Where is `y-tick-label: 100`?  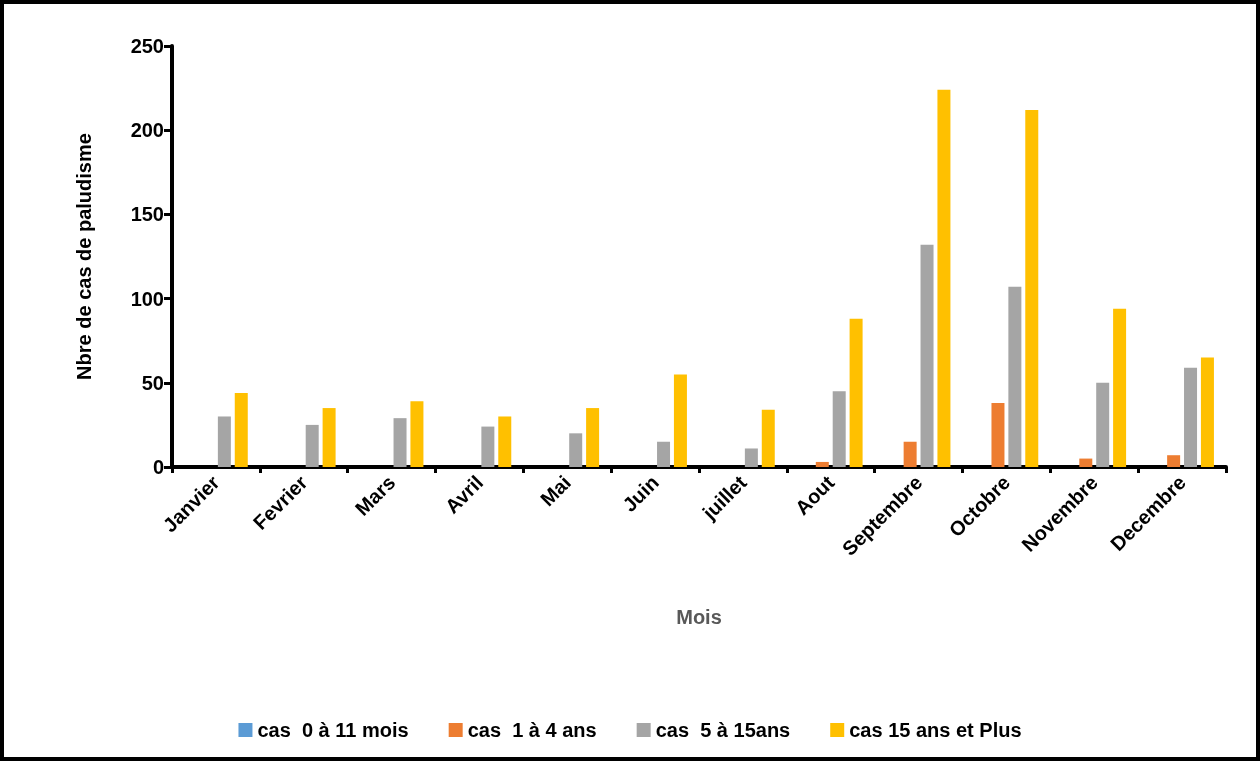 y-tick-label: 100 is located at coordinates (147, 298).